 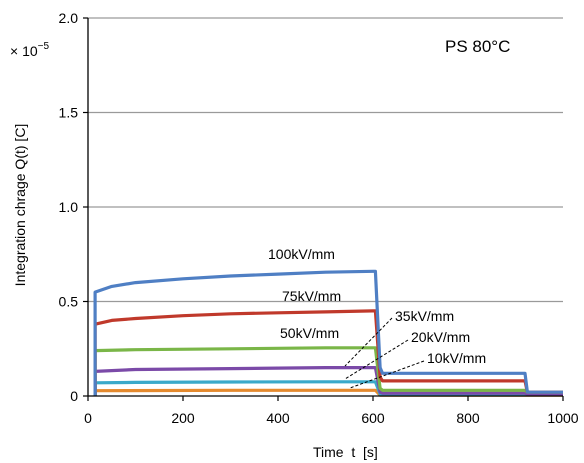 I want to click on condition-annotation: PS 80°C, so click(x=477, y=46).